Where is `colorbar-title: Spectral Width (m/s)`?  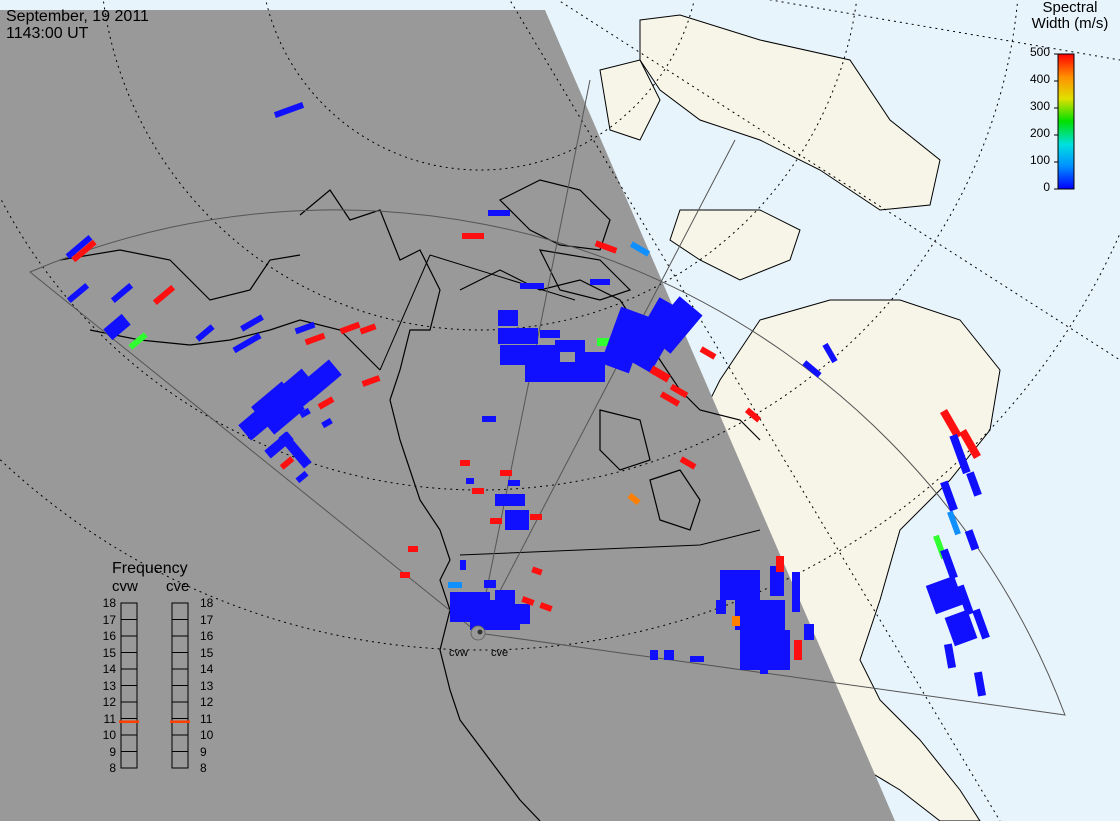
colorbar-title: Spectral Width (m/s) is located at coordinates (1070, 16).